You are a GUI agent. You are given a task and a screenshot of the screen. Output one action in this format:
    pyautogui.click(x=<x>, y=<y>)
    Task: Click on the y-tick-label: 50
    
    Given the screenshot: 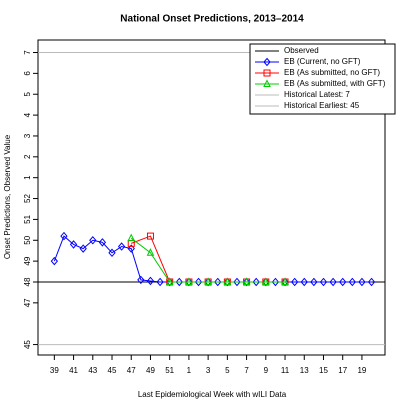 What is the action you would take?
    pyautogui.click(x=27, y=239)
    